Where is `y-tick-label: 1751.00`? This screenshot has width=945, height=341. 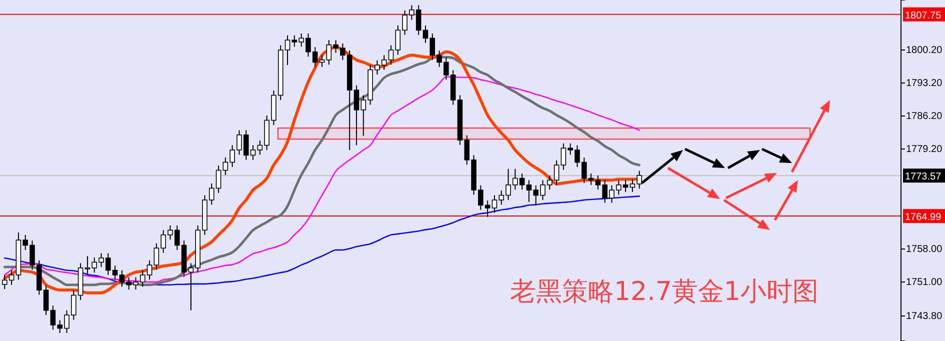
y-tick-label: 1751.00 is located at coordinates (924, 282).